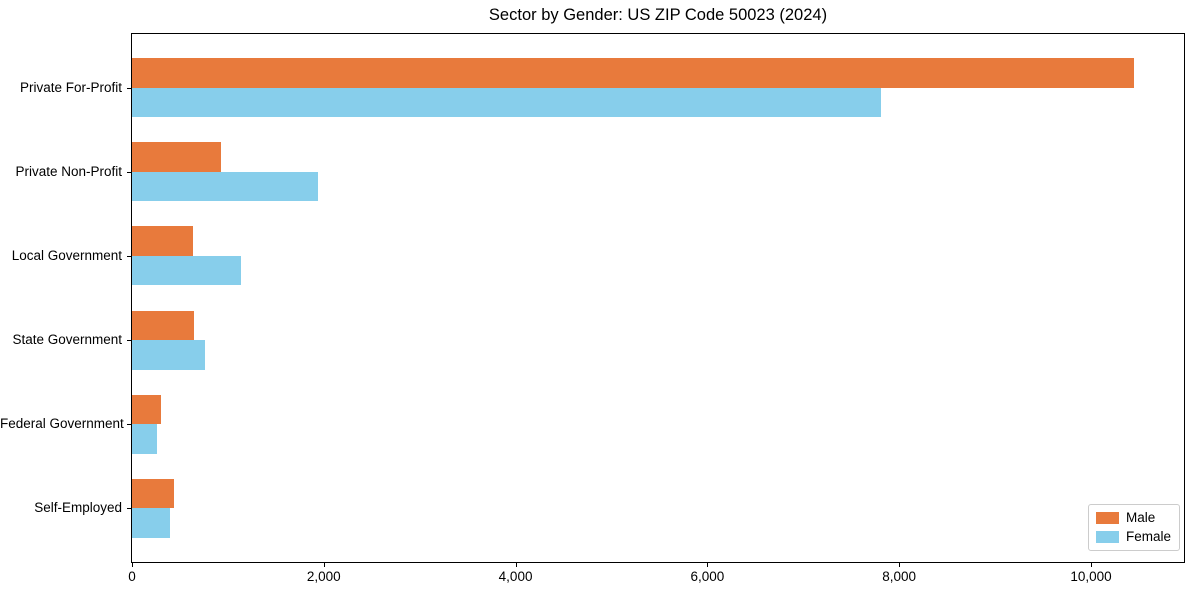  What do you see at coordinates (1149, 536) in the screenshot?
I see `legend-label-female: Female` at bounding box center [1149, 536].